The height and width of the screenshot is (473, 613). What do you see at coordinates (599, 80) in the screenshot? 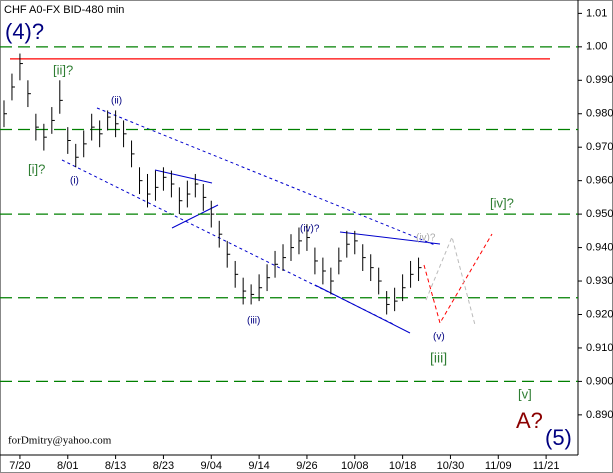
I see `y-tick-label: 0.990` at bounding box center [599, 80].